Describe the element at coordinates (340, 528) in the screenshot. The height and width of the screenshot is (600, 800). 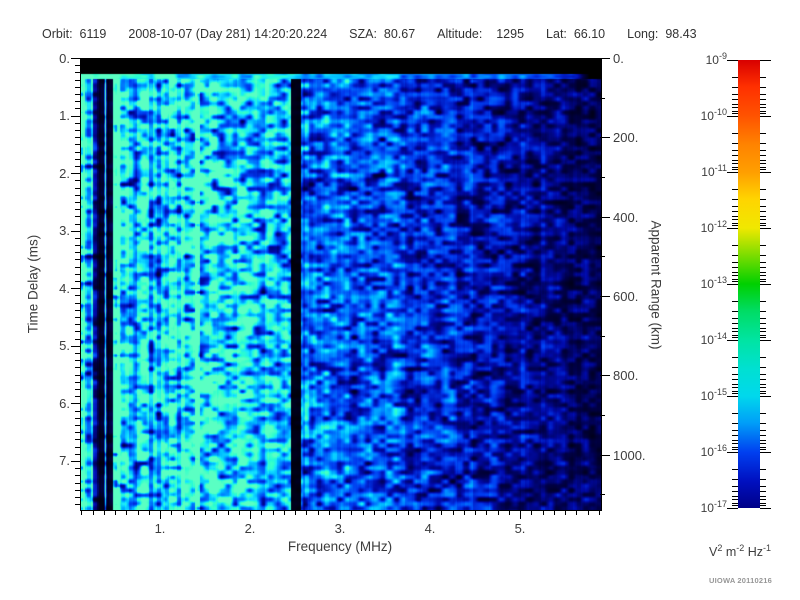
I see `xlabel-tick: 3.` at that location.